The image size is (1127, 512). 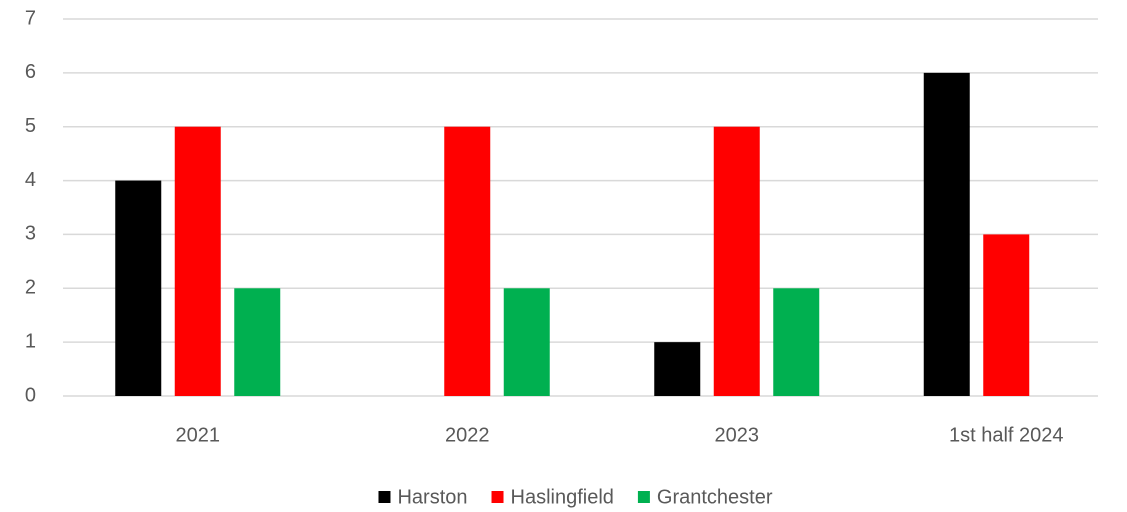 I want to click on y-tick-label: 5, so click(x=30, y=126).